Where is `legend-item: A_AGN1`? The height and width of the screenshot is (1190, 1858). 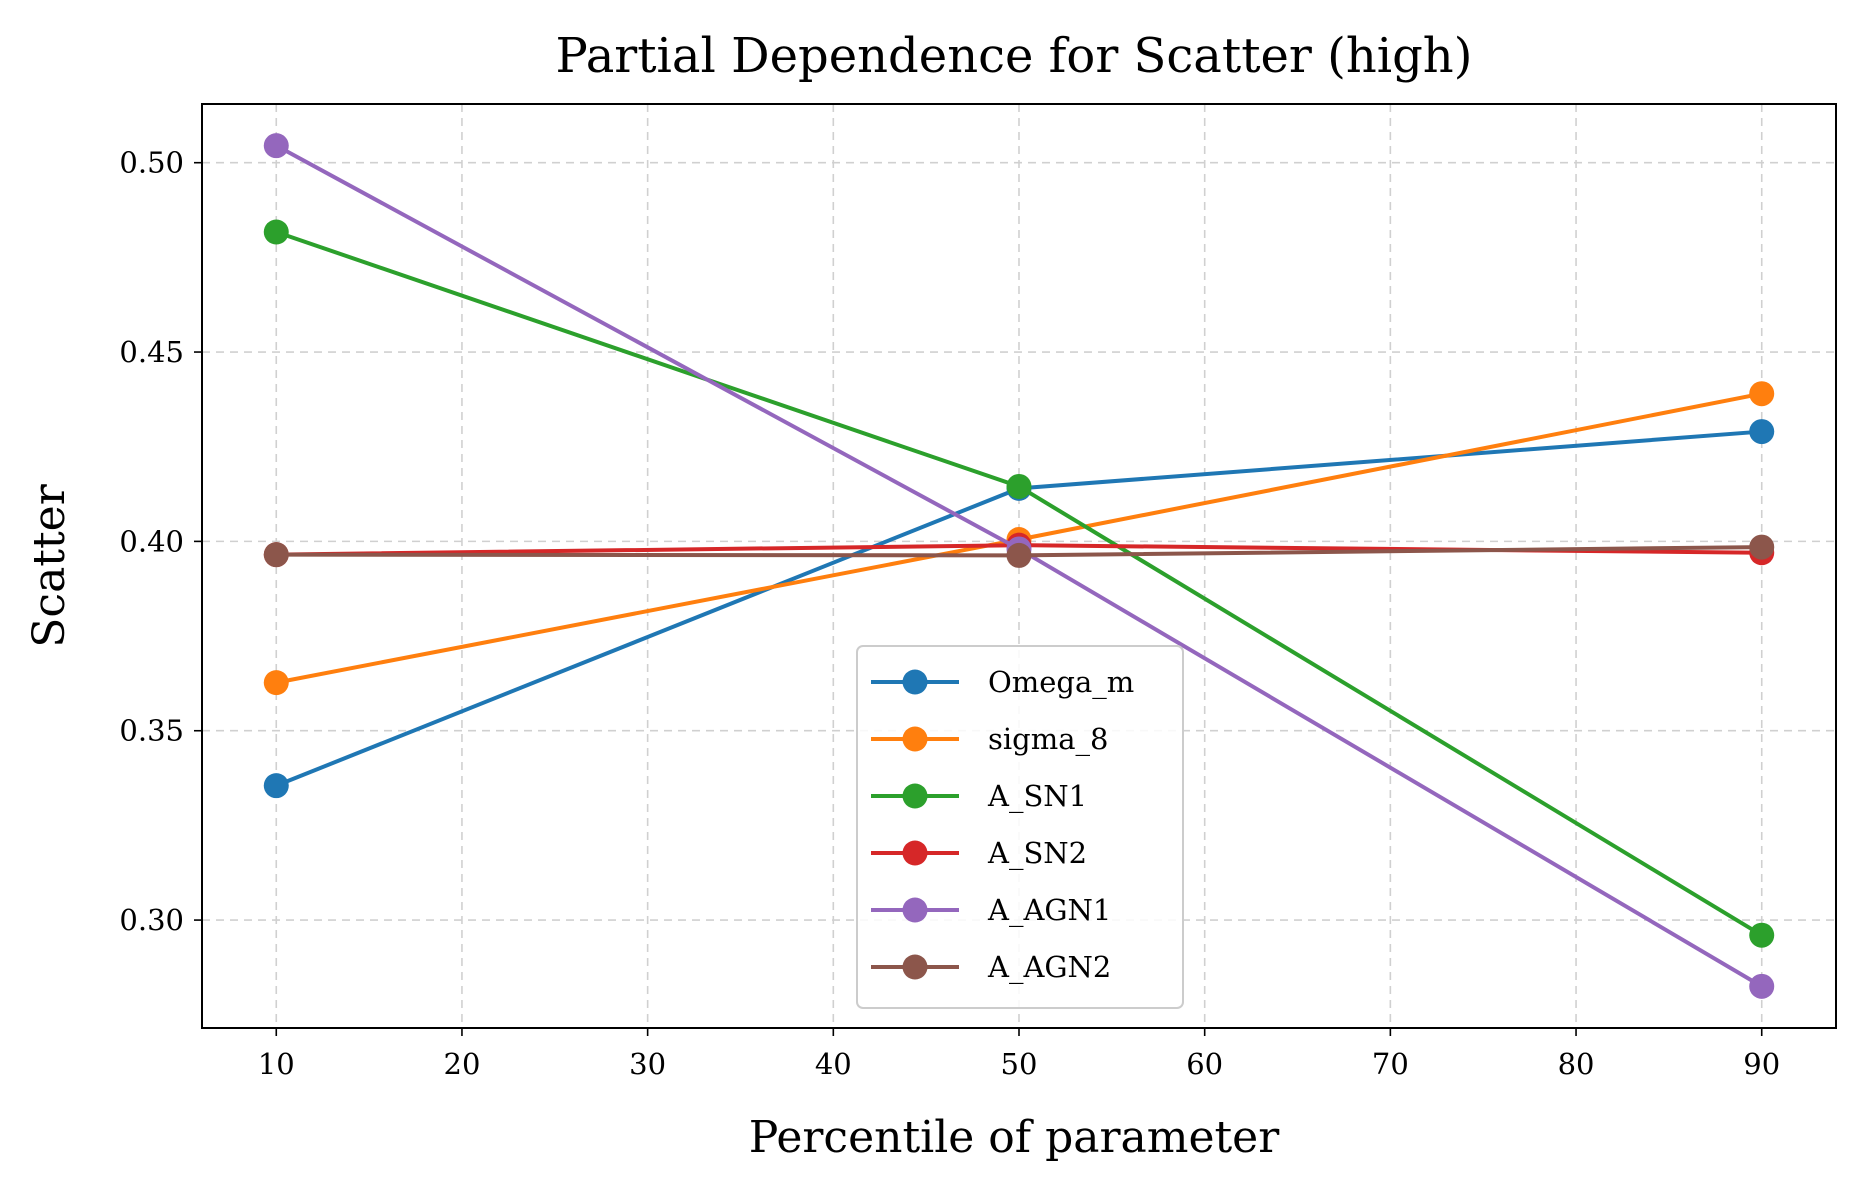 legend-item: A_AGN1 is located at coordinates (991, 910).